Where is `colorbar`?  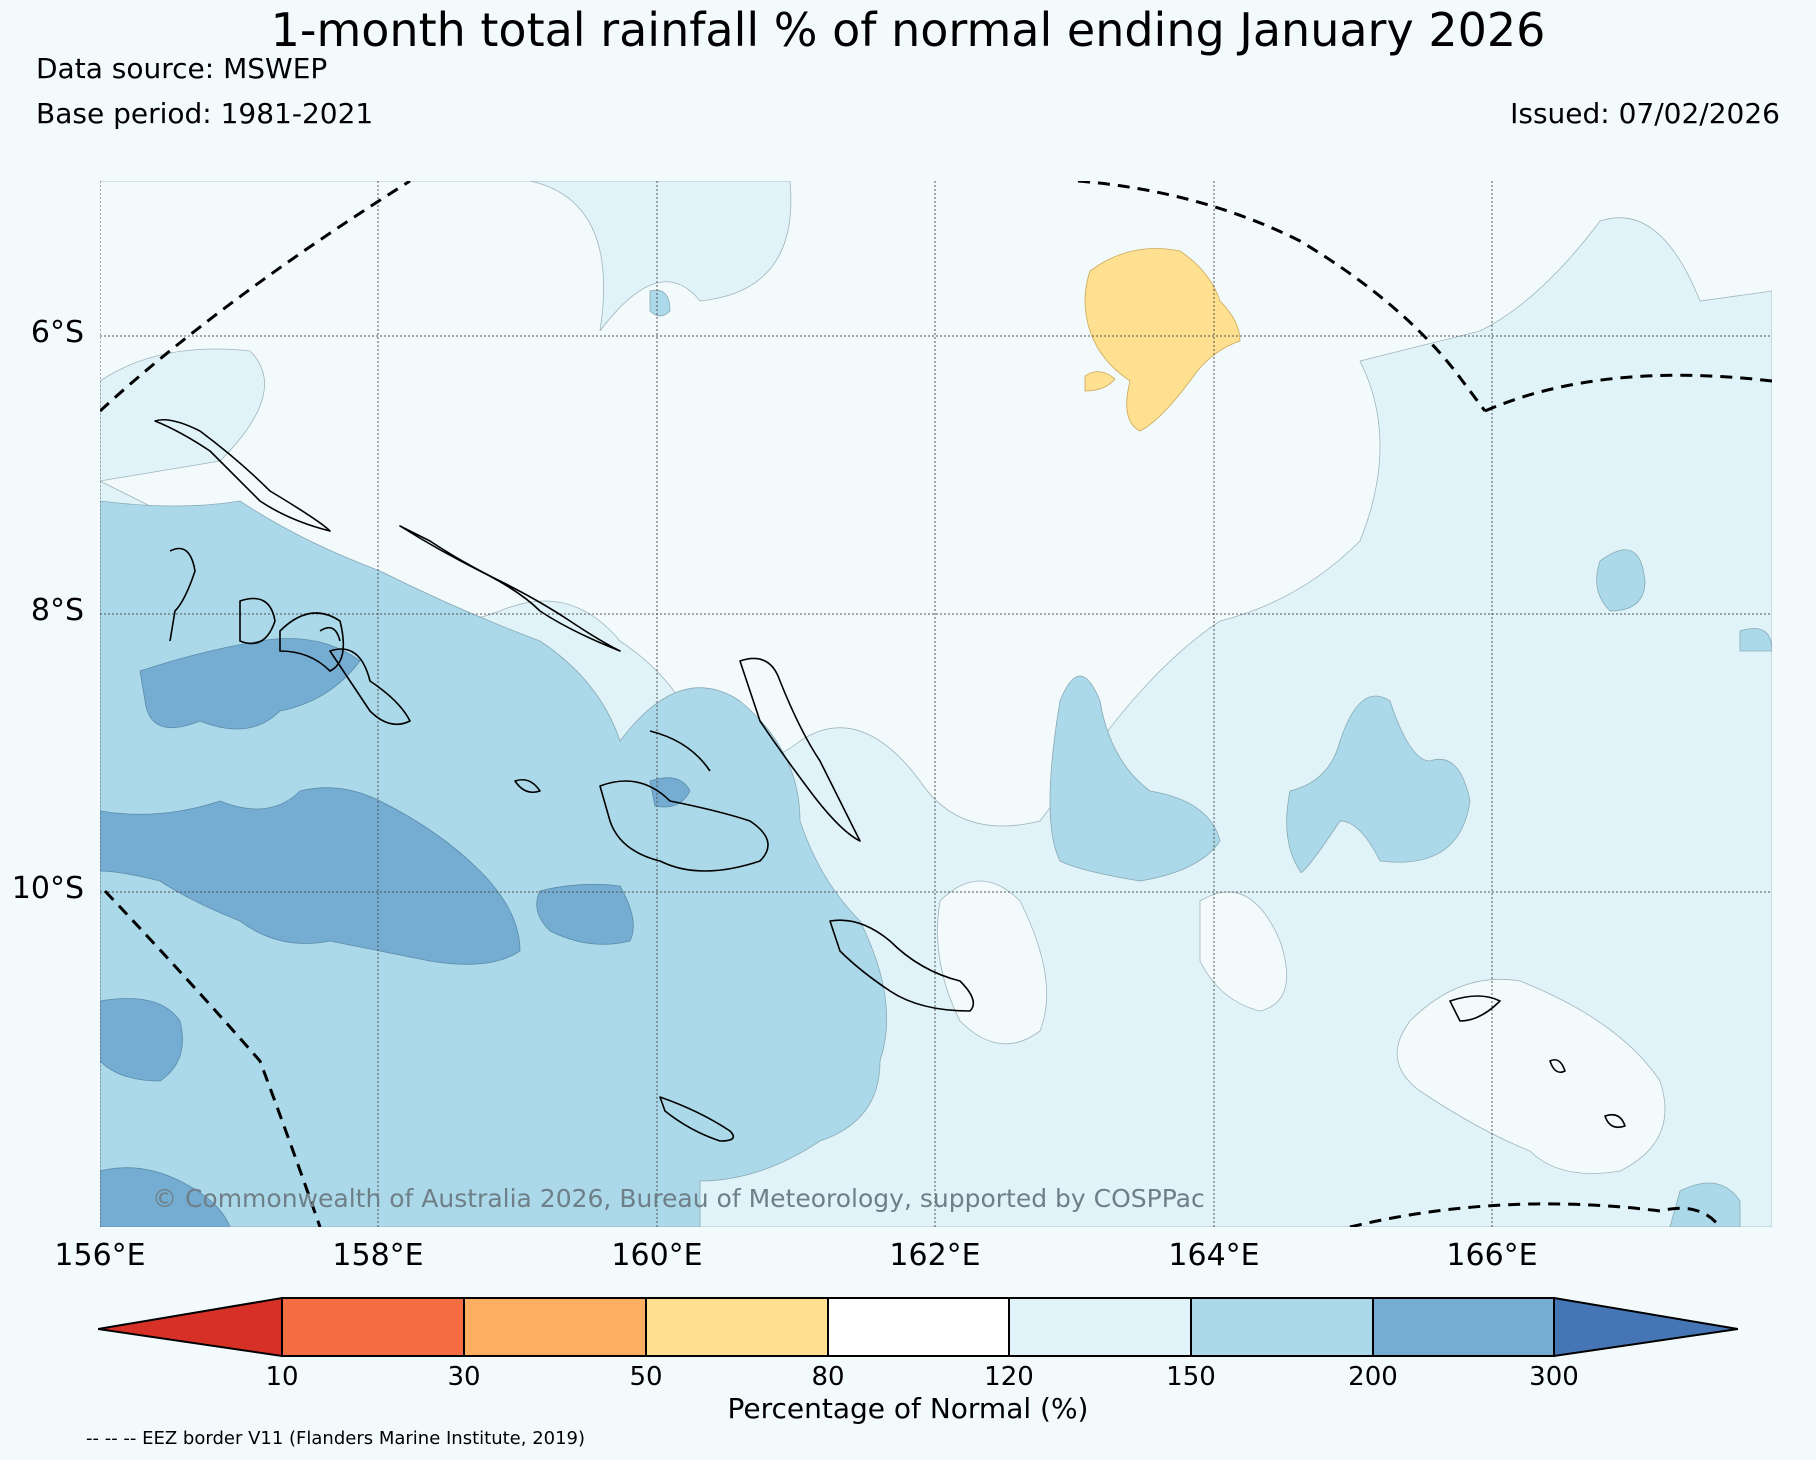 colorbar is located at coordinates (918, 1327).